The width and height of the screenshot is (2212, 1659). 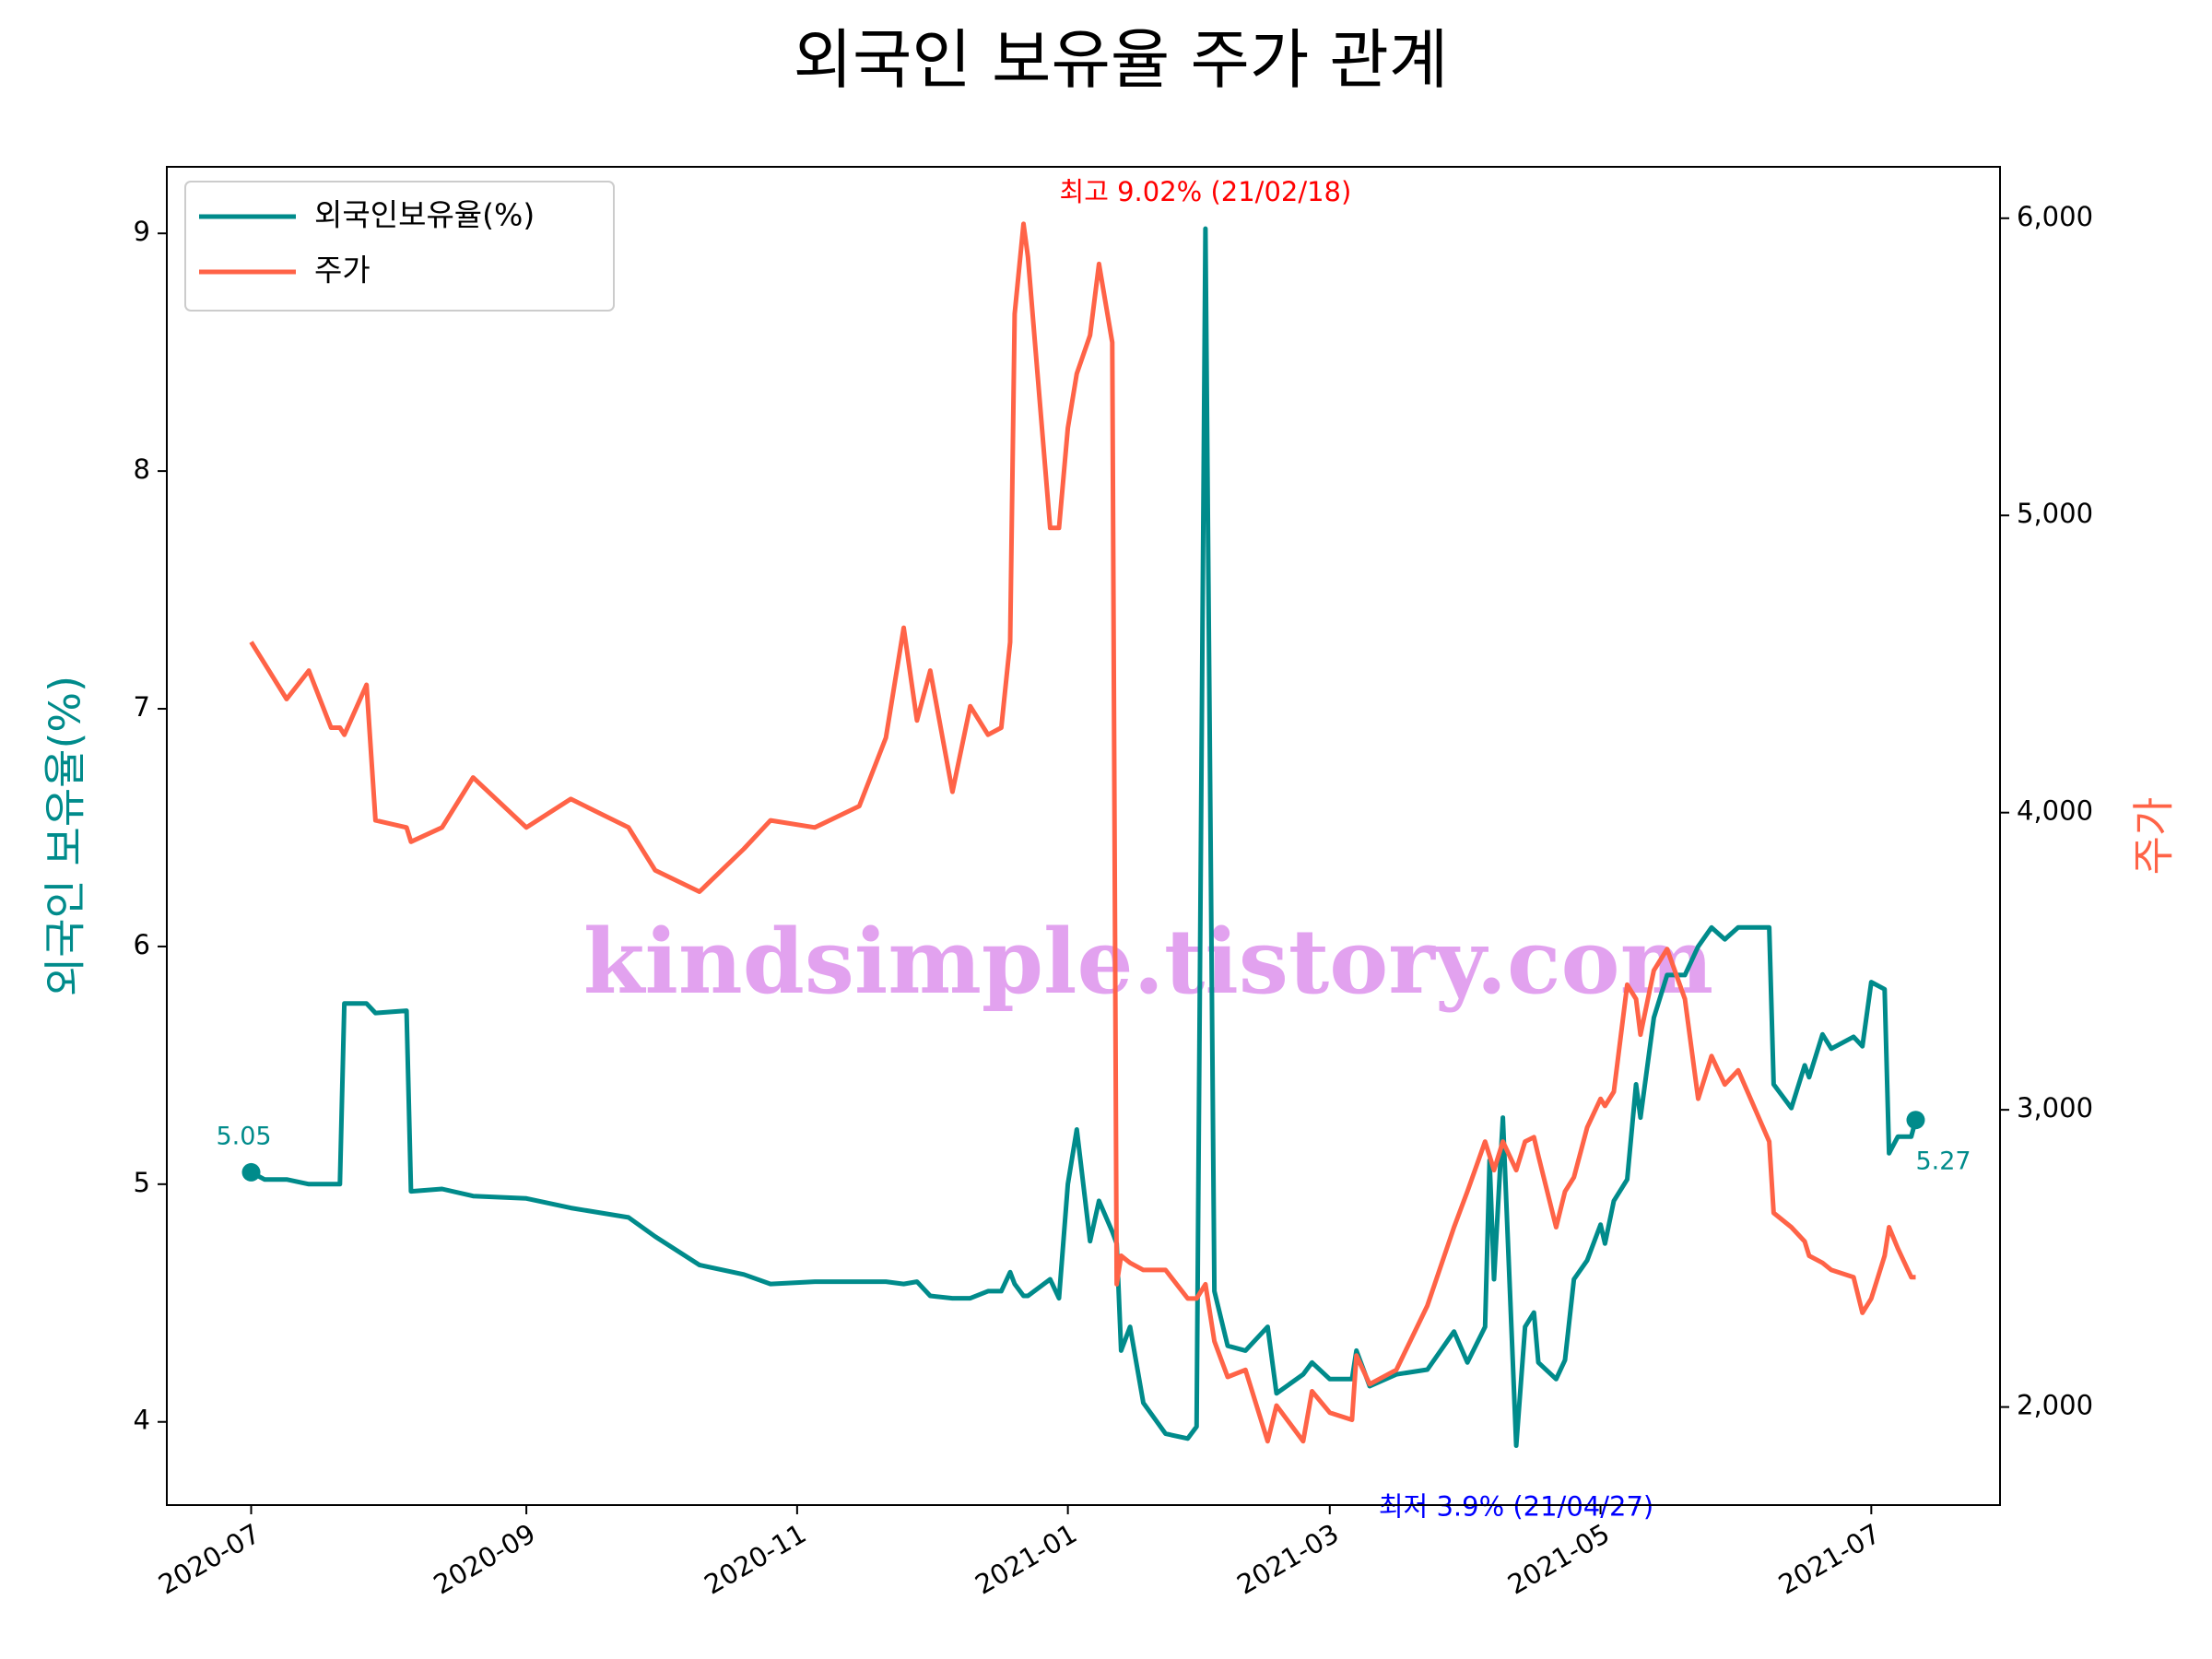 I want to click on y2-tick-label: 6,000, so click(x=2055, y=216).